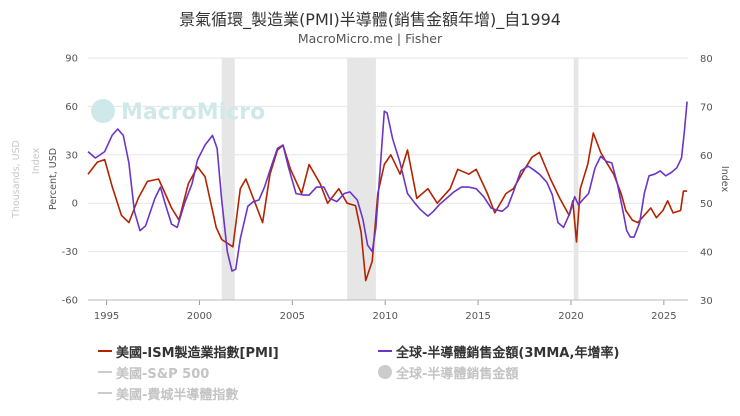 The width and height of the screenshot is (740, 416). Describe the element at coordinates (53, 179) in the screenshot. I see `left-axis-title: Percent, USD` at that location.